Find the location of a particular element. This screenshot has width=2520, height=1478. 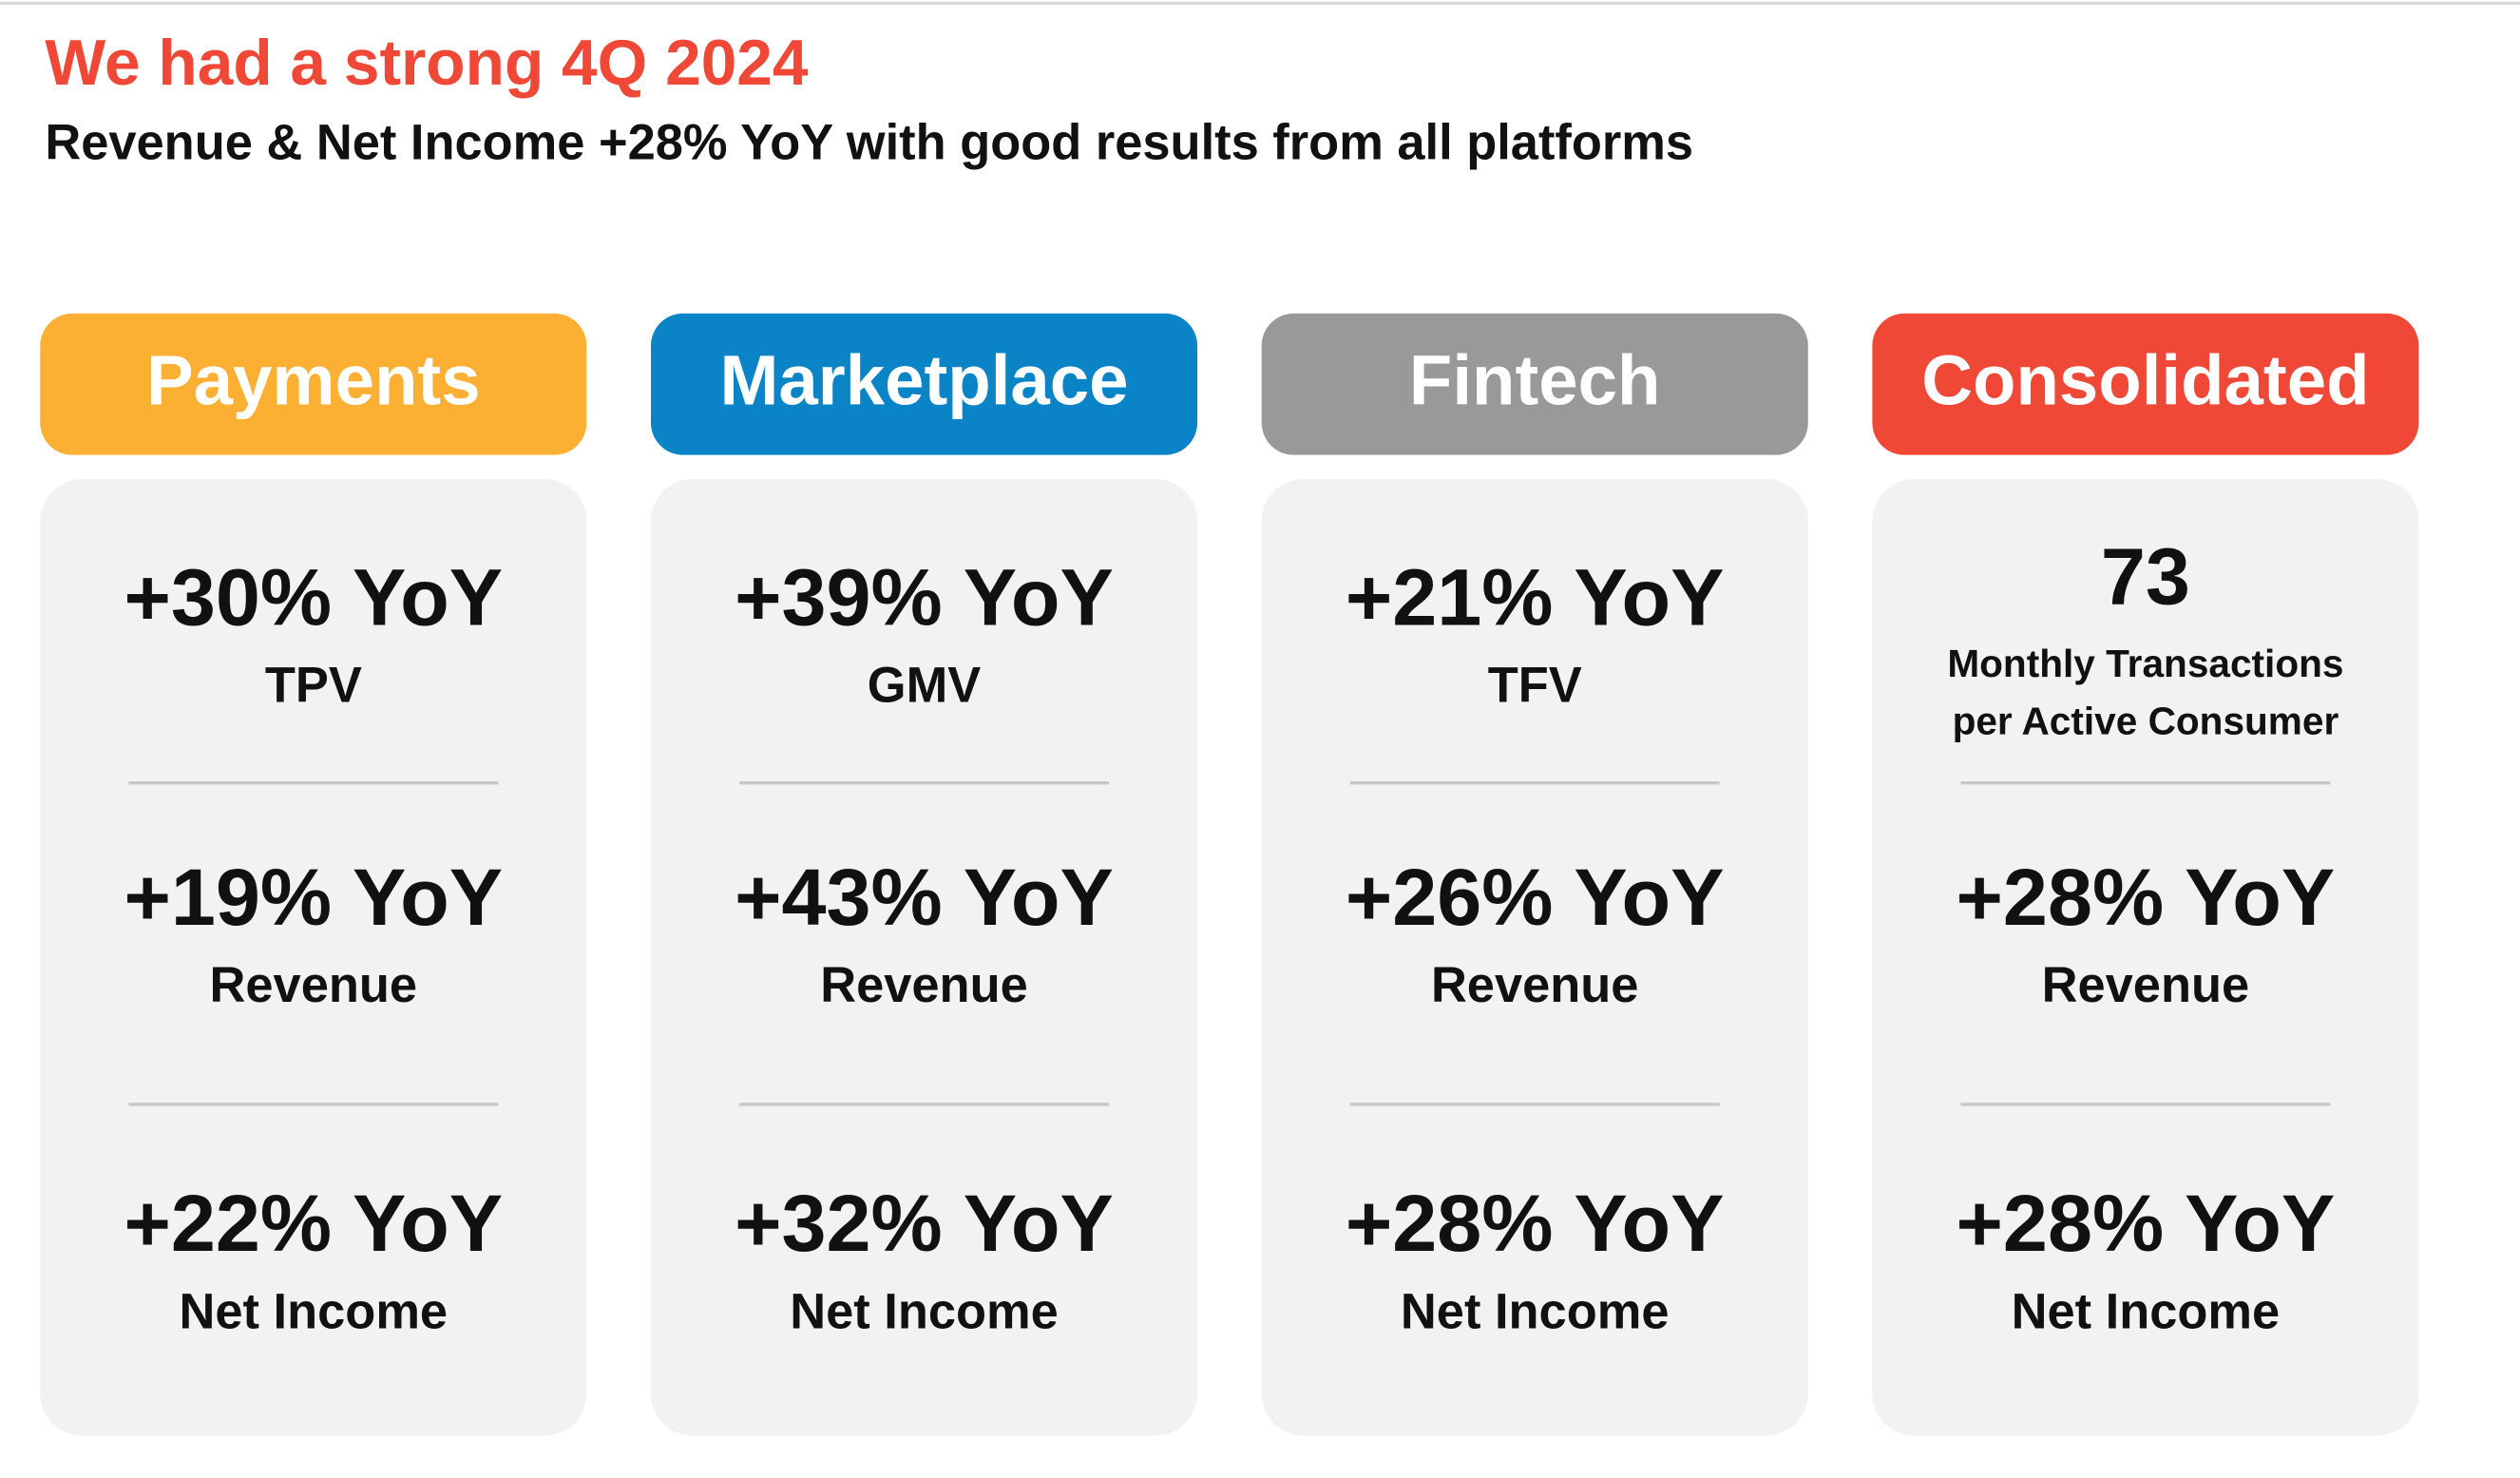

metric-label: TFV is located at coordinates (1535, 686).